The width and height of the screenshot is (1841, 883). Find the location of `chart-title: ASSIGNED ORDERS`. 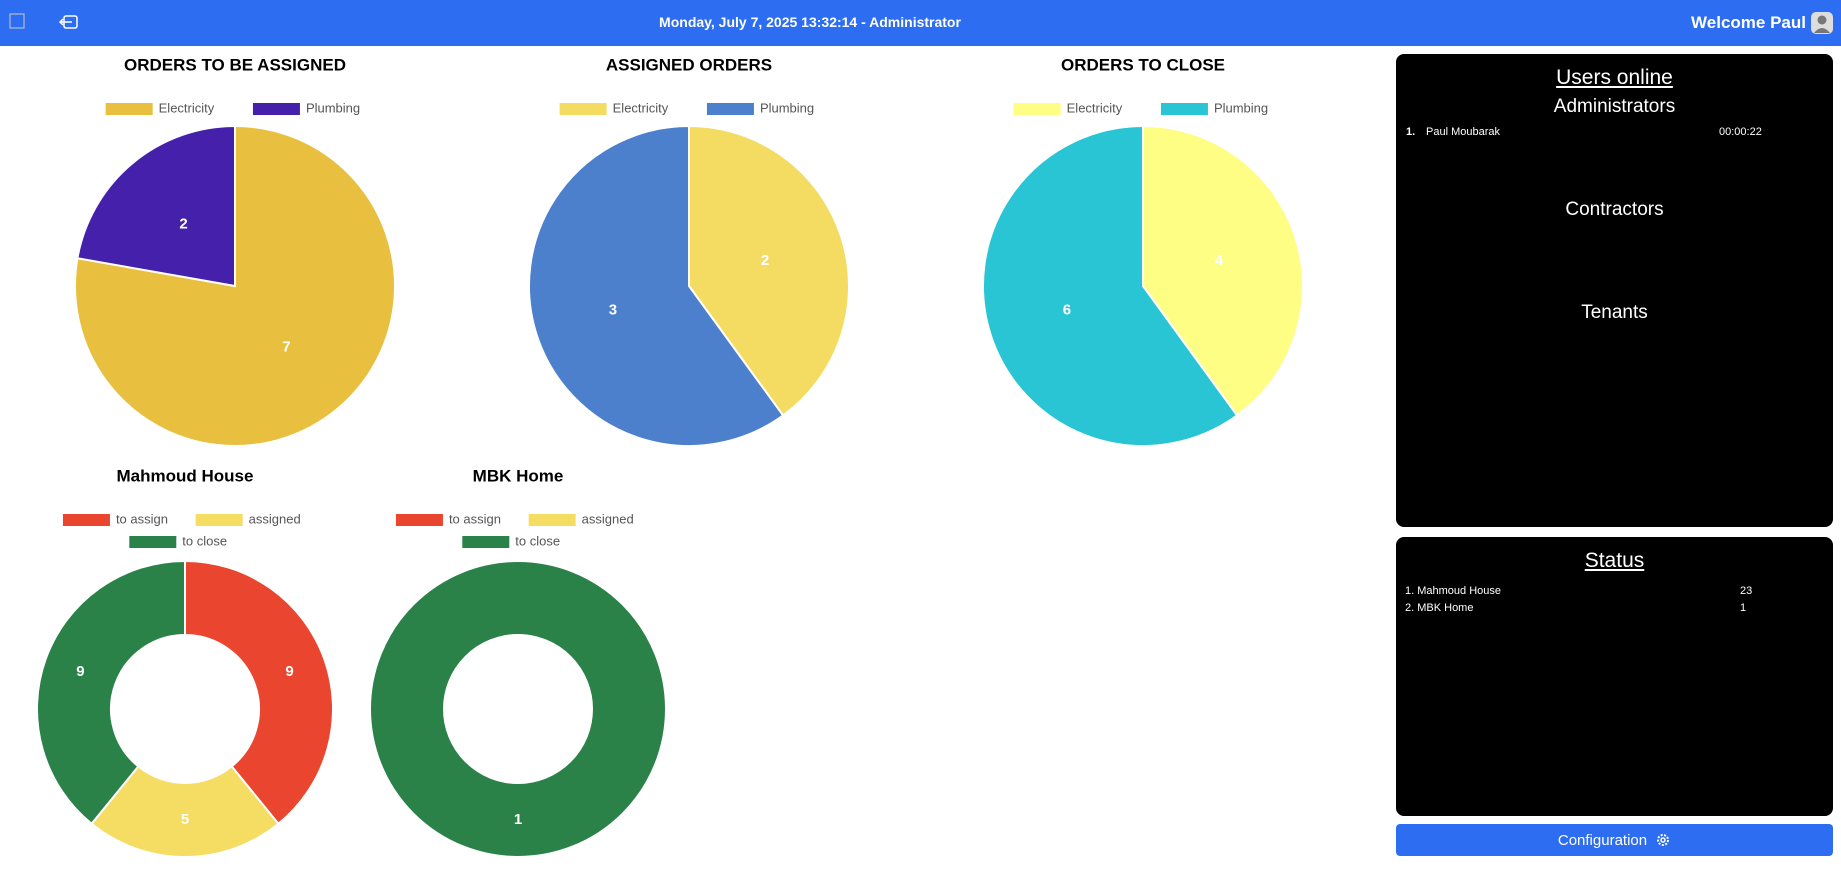

chart-title: ASSIGNED ORDERS is located at coordinates (689, 64).